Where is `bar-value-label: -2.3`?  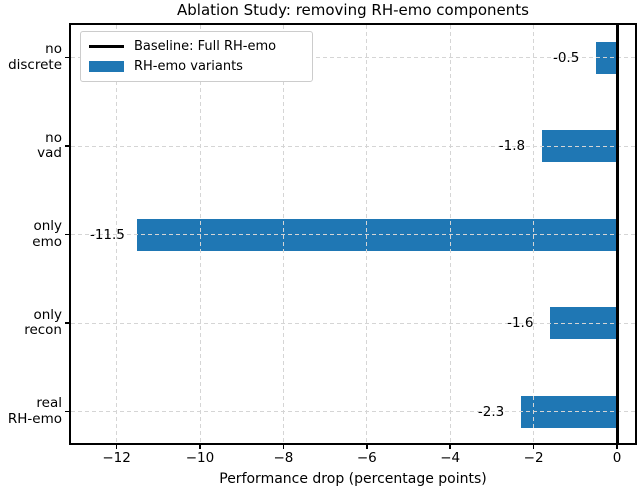 bar-value-label: -2.3 is located at coordinates (491, 411).